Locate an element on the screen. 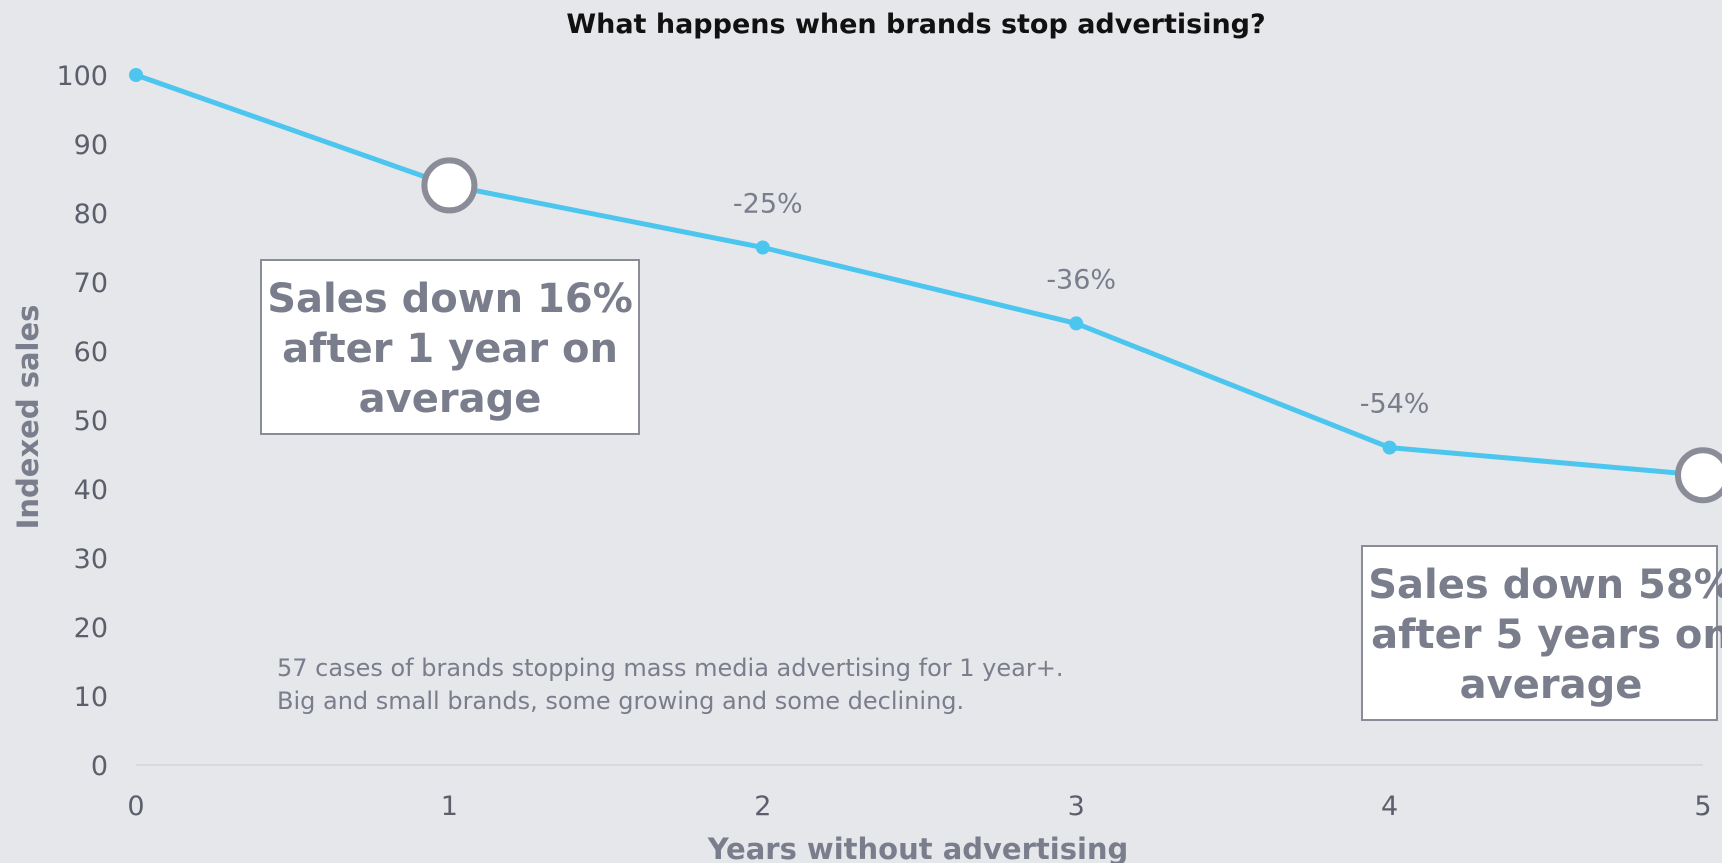 The height and width of the screenshot is (863, 1722). x-tick-label: 1 is located at coordinates (449, 806).